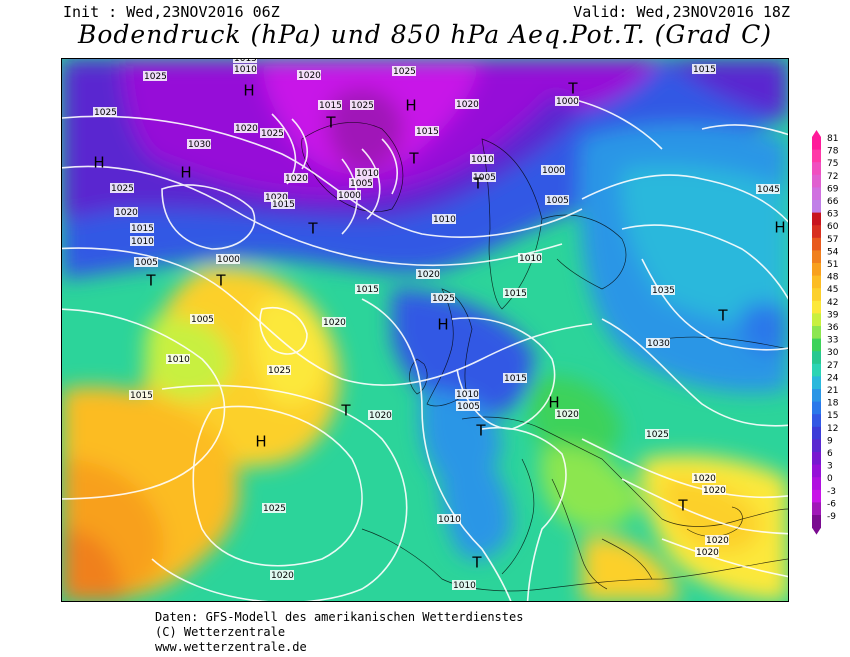  I want to click on legend-tick-label: 57, so click(832, 240).